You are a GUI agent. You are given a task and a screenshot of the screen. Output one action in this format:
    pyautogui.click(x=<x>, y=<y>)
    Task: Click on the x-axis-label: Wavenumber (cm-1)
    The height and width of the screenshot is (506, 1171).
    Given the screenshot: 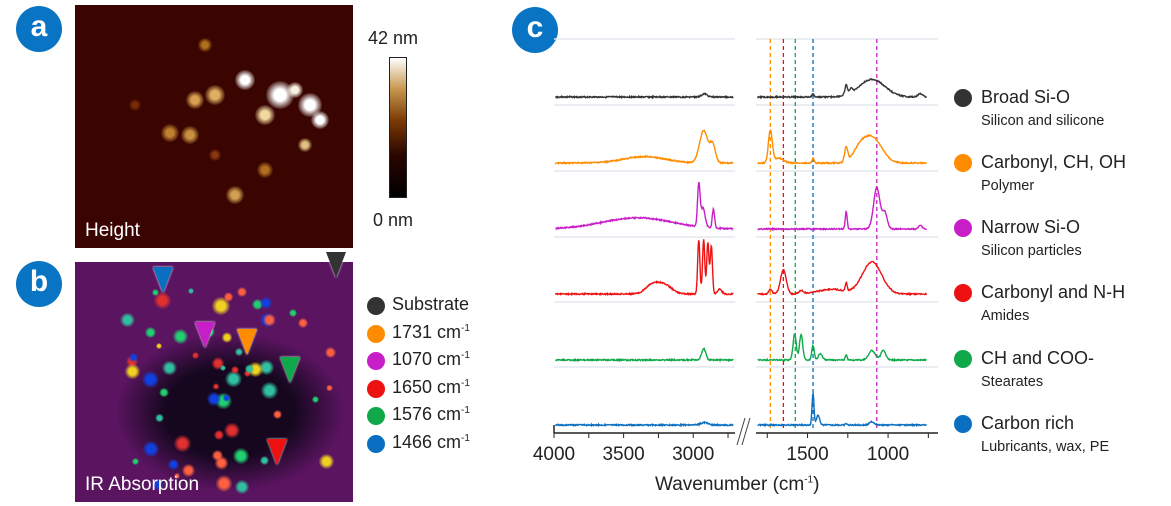 What is the action you would take?
    pyautogui.click(x=737, y=485)
    